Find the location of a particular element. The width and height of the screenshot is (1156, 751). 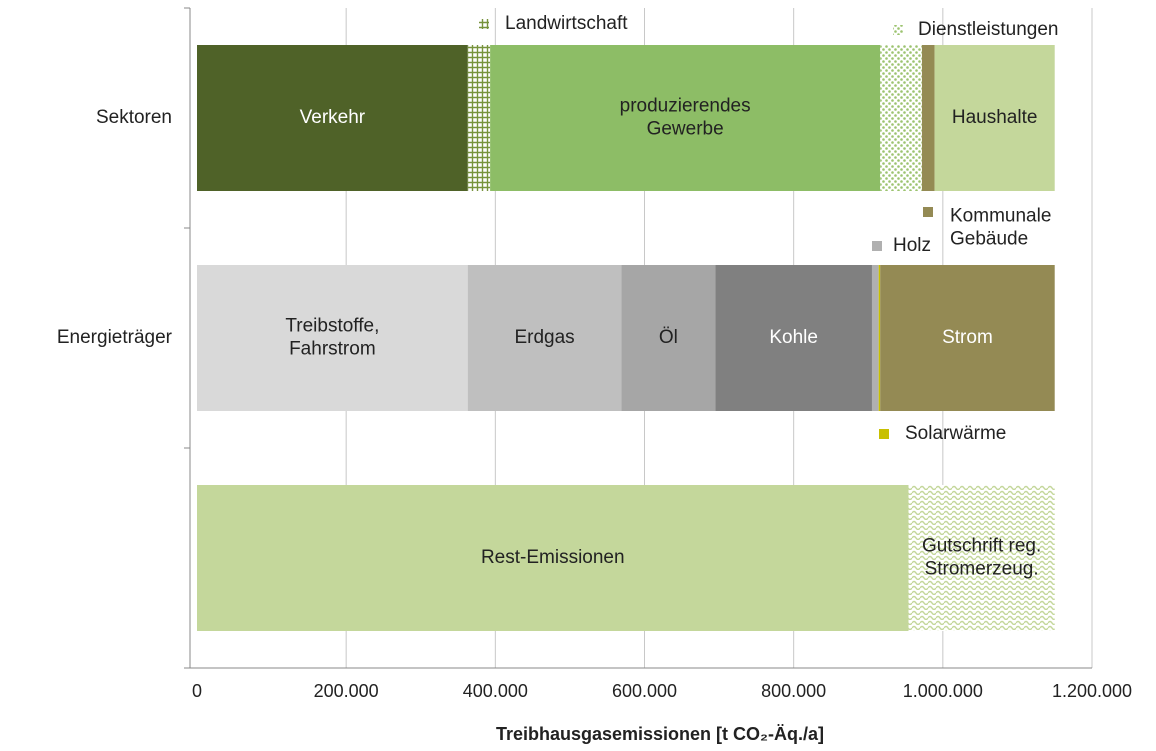

x-tick-label: 200.000 is located at coordinates (346, 691).